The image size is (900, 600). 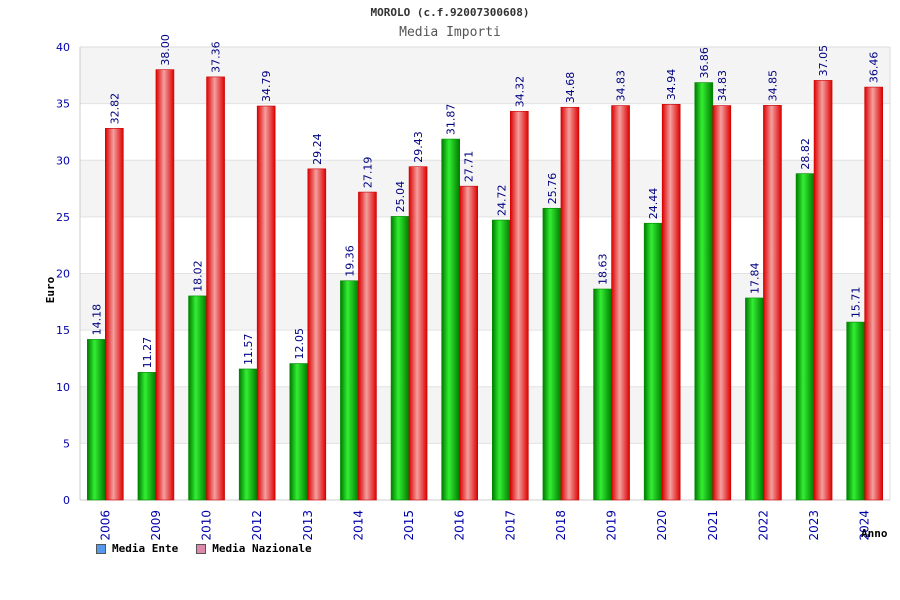 I want to click on data-label: 27.19, so click(x=367, y=173).